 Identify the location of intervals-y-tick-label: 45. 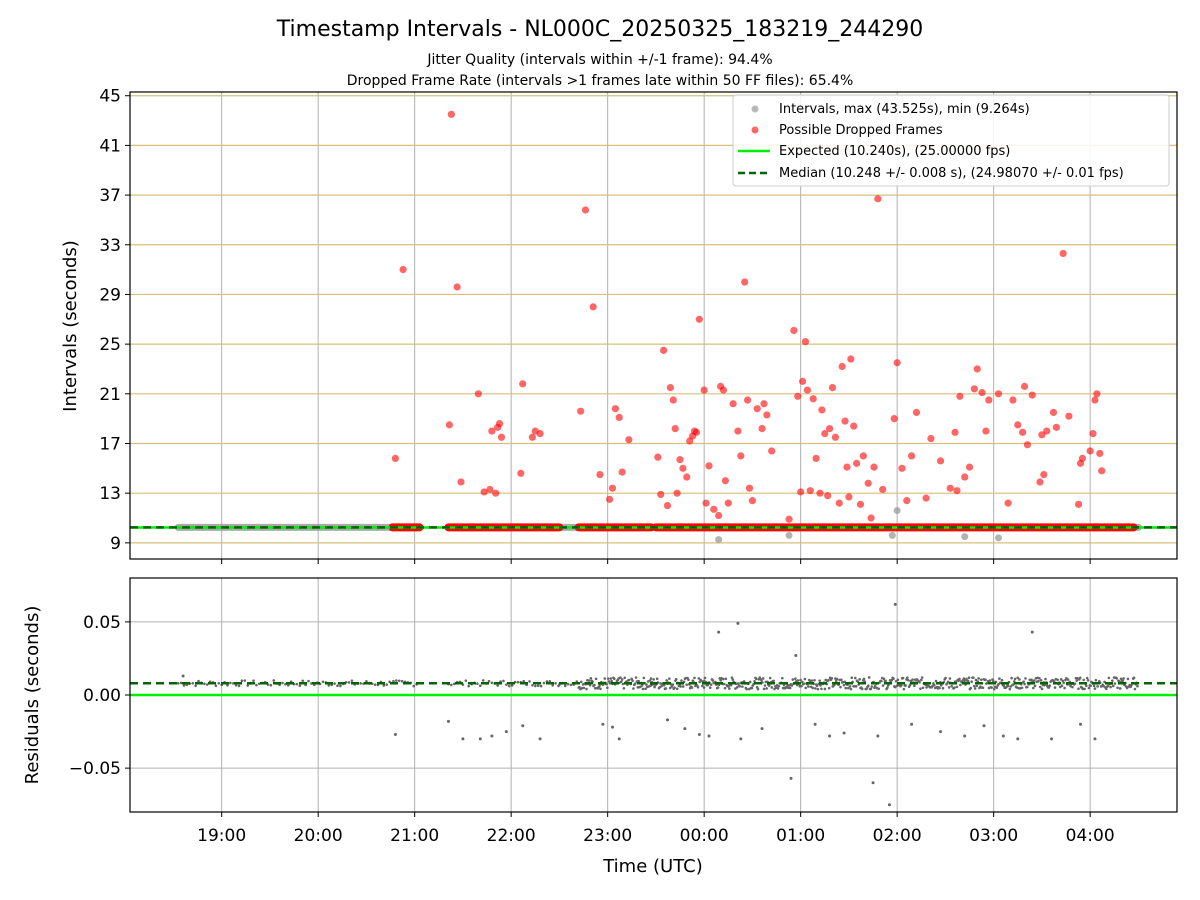
(110, 97).